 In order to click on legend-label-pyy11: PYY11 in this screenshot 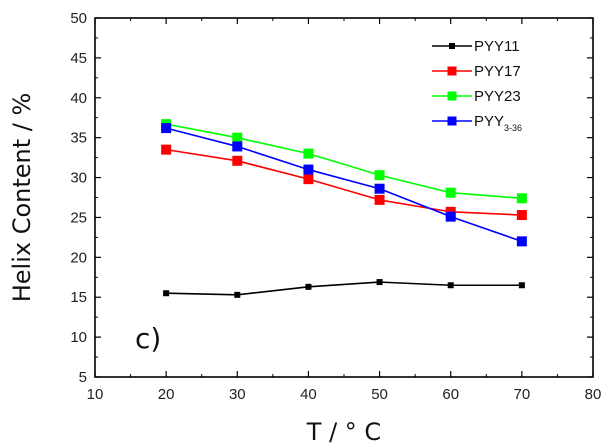, I will do `click(497, 46)`.